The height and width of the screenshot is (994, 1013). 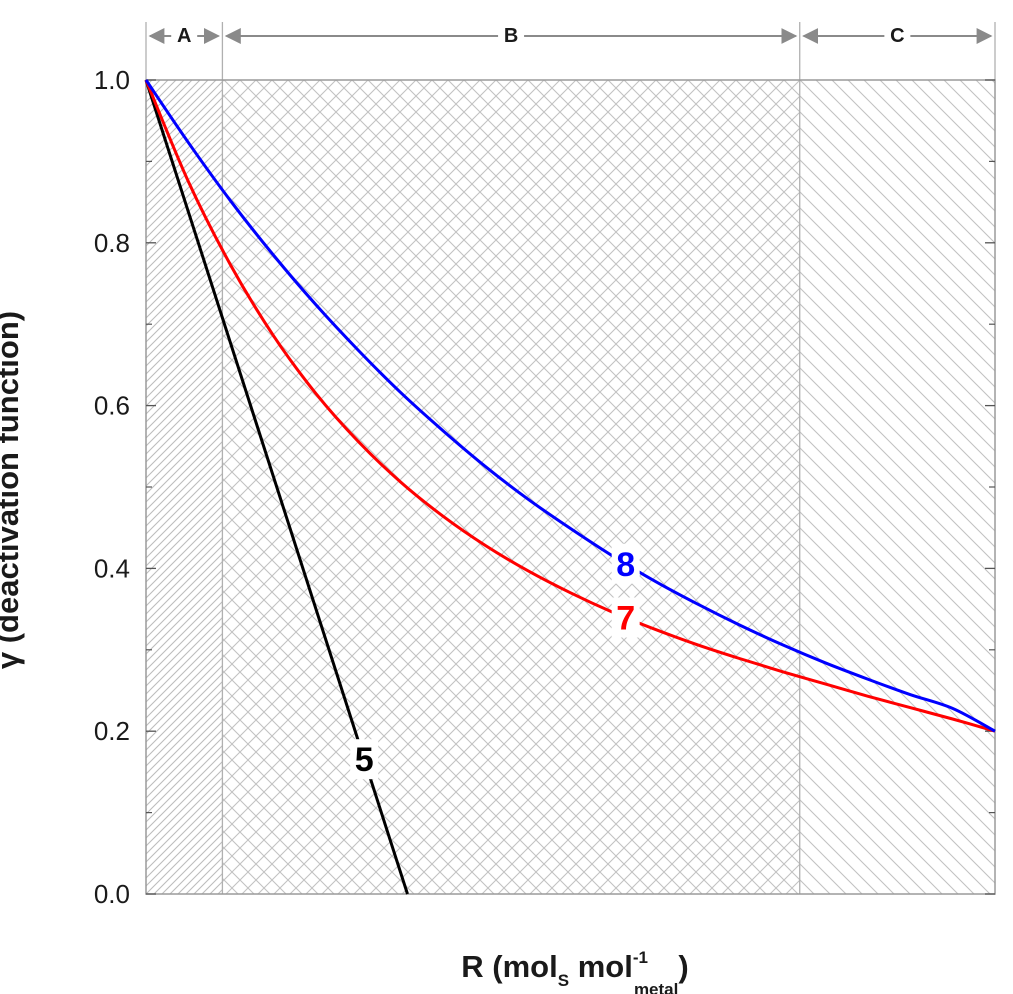 I want to click on series-label-5: 5, so click(x=364, y=760).